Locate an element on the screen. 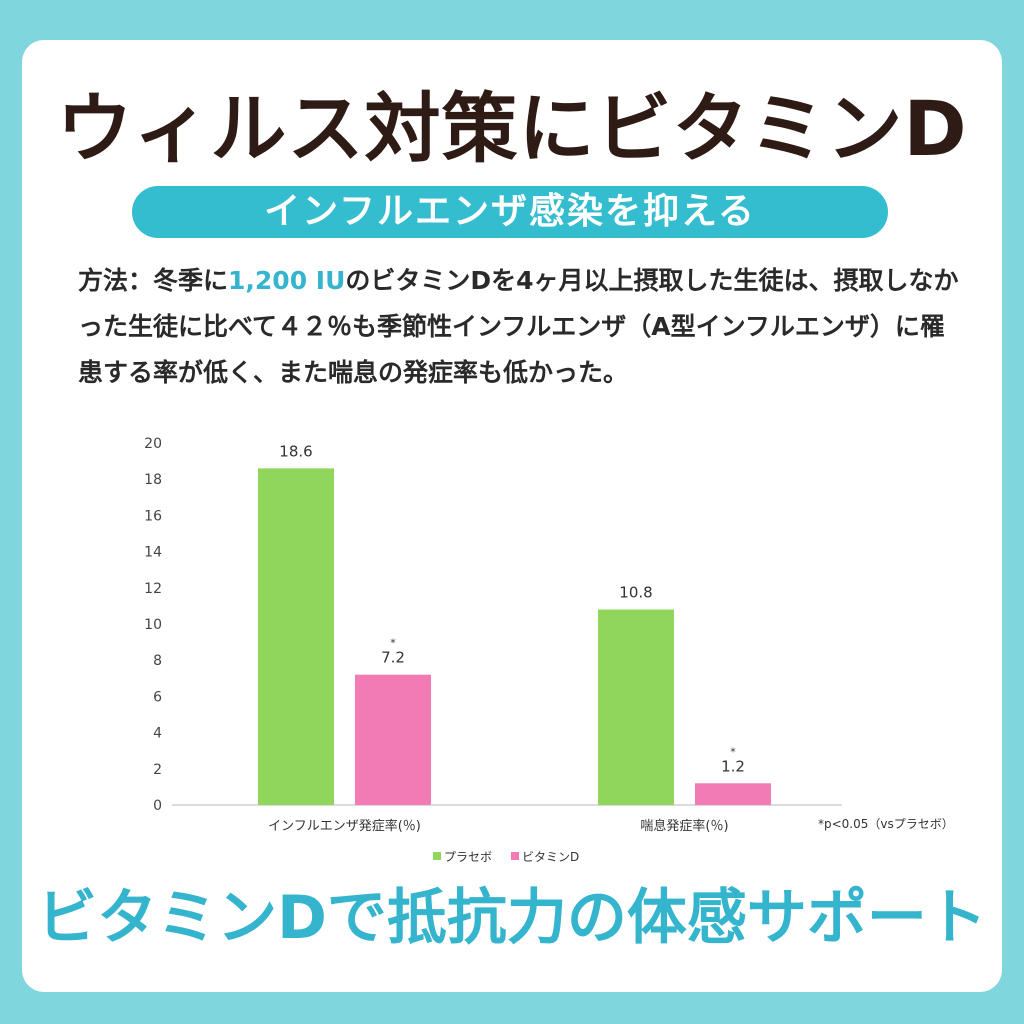  subtitle-banner: インフルエンザ感染を抑える is located at coordinates (510, 212).